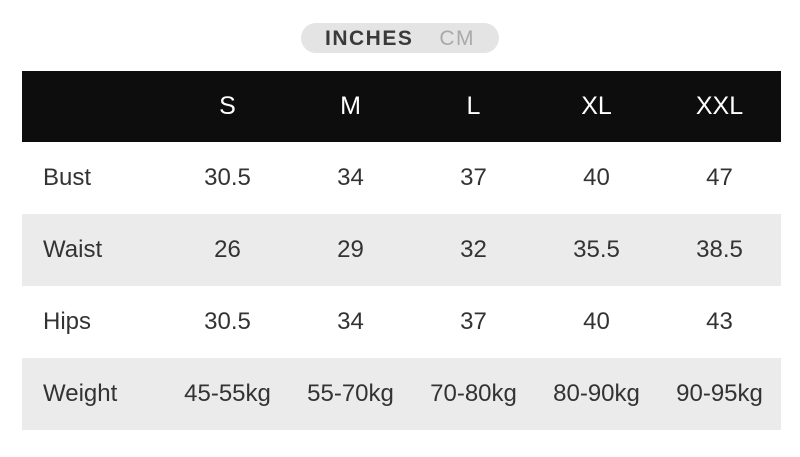  Describe the element at coordinates (350, 106) in the screenshot. I see `column-header-m: M` at that location.